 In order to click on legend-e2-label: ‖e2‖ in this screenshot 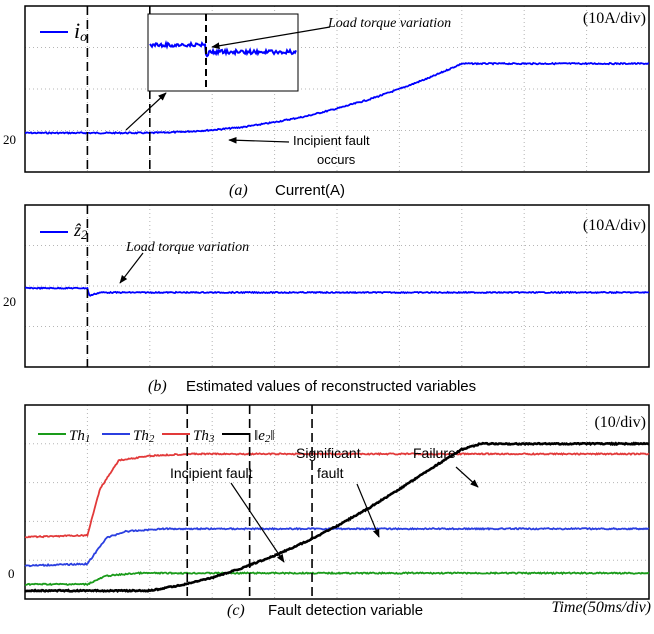, I will do `click(264, 436)`.